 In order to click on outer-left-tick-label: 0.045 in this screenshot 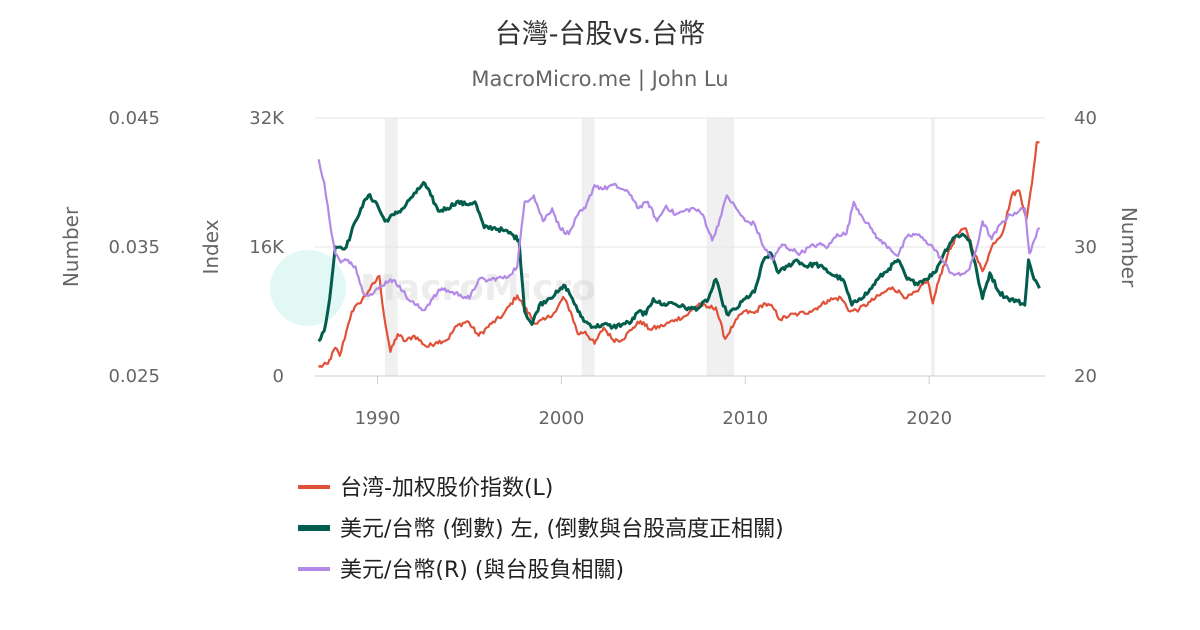, I will do `click(134, 118)`.